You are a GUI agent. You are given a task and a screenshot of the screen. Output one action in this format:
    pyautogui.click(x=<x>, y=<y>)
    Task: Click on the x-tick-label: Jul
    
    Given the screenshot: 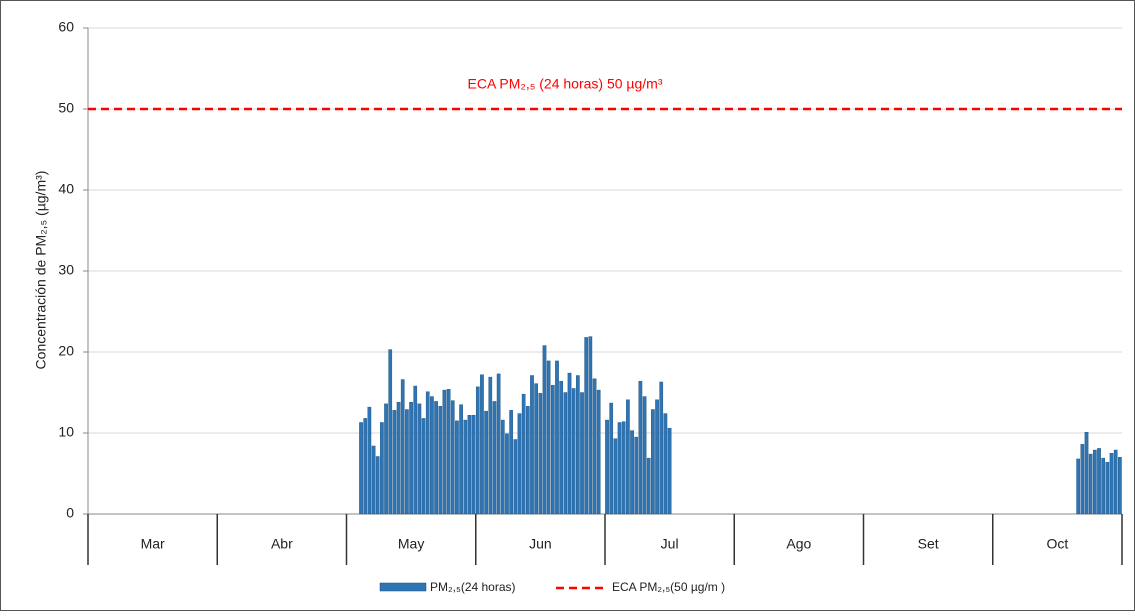 What is the action you would take?
    pyautogui.click(x=670, y=544)
    